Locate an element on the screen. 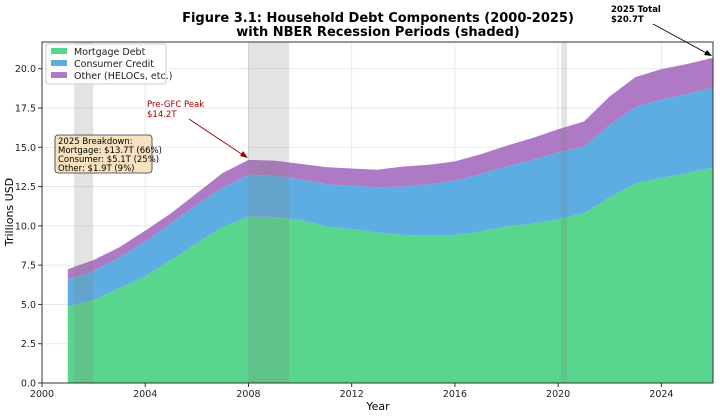 This screenshot has height=417, width=720. x-tick-label: 2012 is located at coordinates (352, 394).